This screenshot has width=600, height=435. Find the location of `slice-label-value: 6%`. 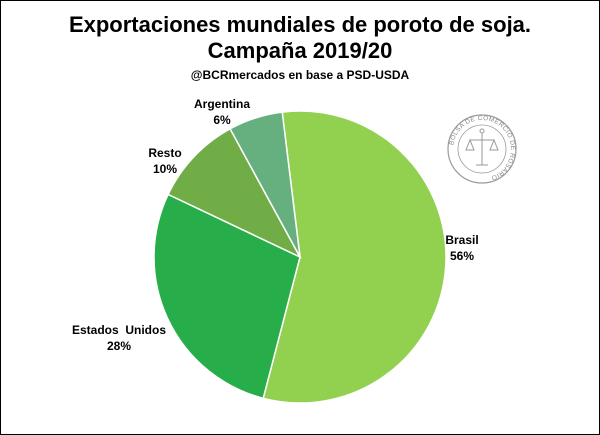

slice-label-value: 6% is located at coordinates (222, 120).